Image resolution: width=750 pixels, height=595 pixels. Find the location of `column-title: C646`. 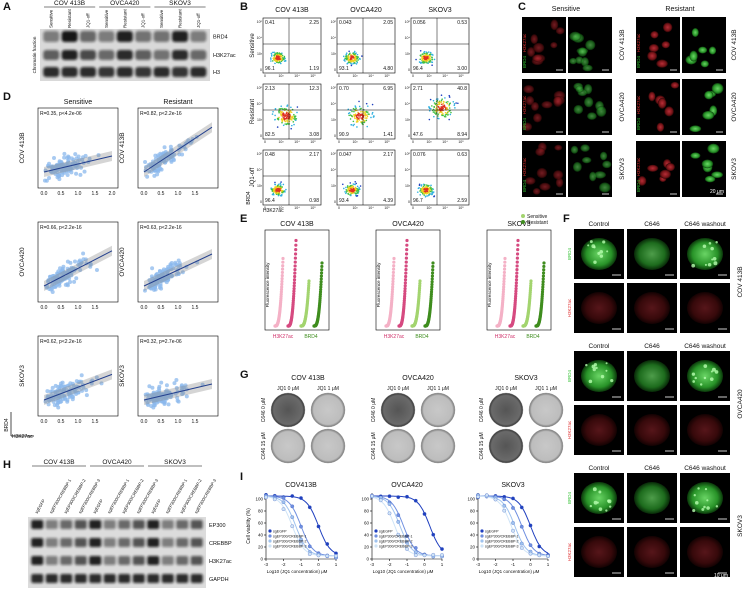

column-title: C646 is located at coordinates (652, 468).